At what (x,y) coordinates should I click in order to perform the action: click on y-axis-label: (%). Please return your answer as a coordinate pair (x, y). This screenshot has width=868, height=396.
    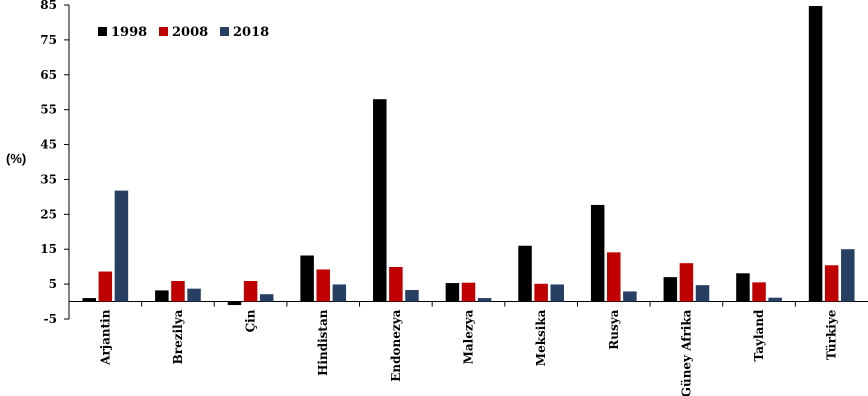
    Looking at the image, I should click on (16, 158).